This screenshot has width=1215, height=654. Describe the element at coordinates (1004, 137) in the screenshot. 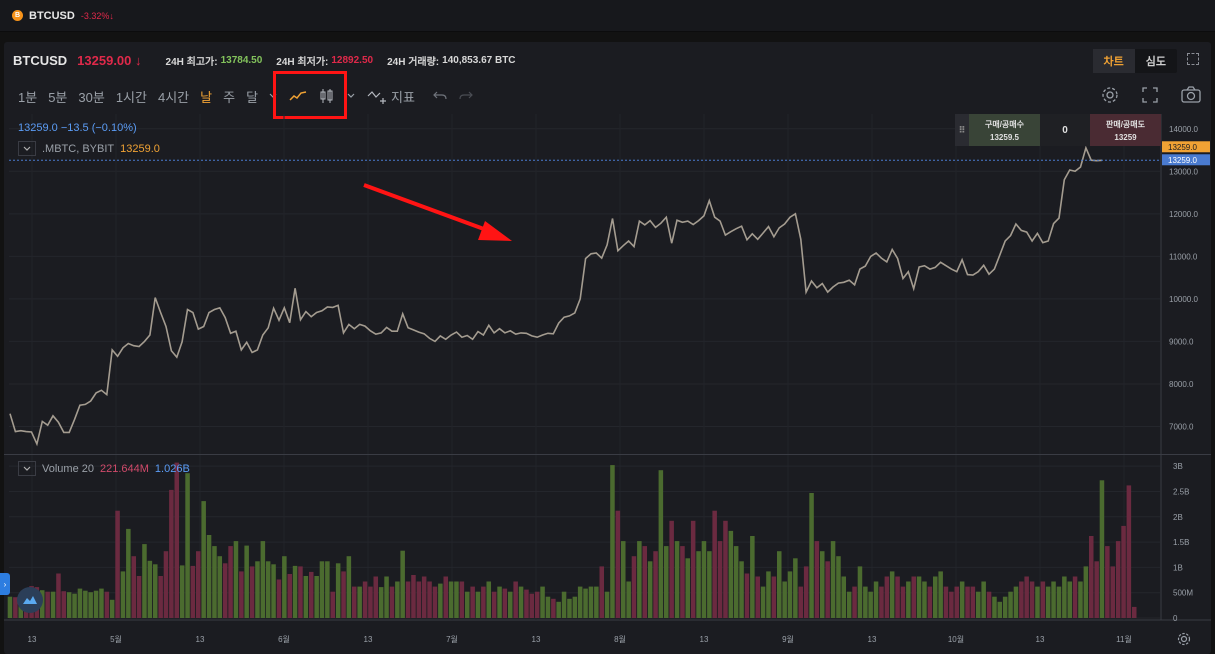

I see `buy-price: 13259.5` at that location.